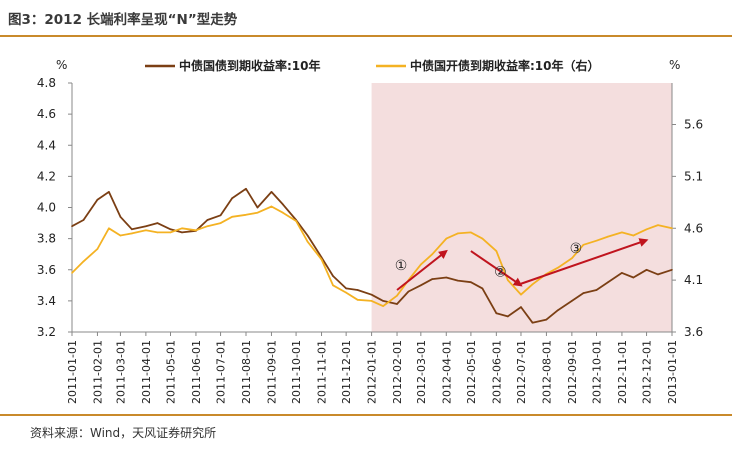 The height and width of the screenshot is (460, 732). What do you see at coordinates (46, 176) in the screenshot?
I see `left-tick-label: 4.2` at bounding box center [46, 176].